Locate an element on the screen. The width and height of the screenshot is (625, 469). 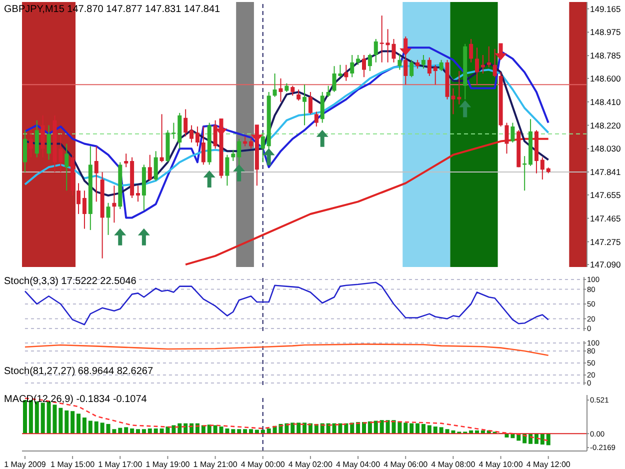
y-tick-label: 148.785 is located at coordinates (605, 55).